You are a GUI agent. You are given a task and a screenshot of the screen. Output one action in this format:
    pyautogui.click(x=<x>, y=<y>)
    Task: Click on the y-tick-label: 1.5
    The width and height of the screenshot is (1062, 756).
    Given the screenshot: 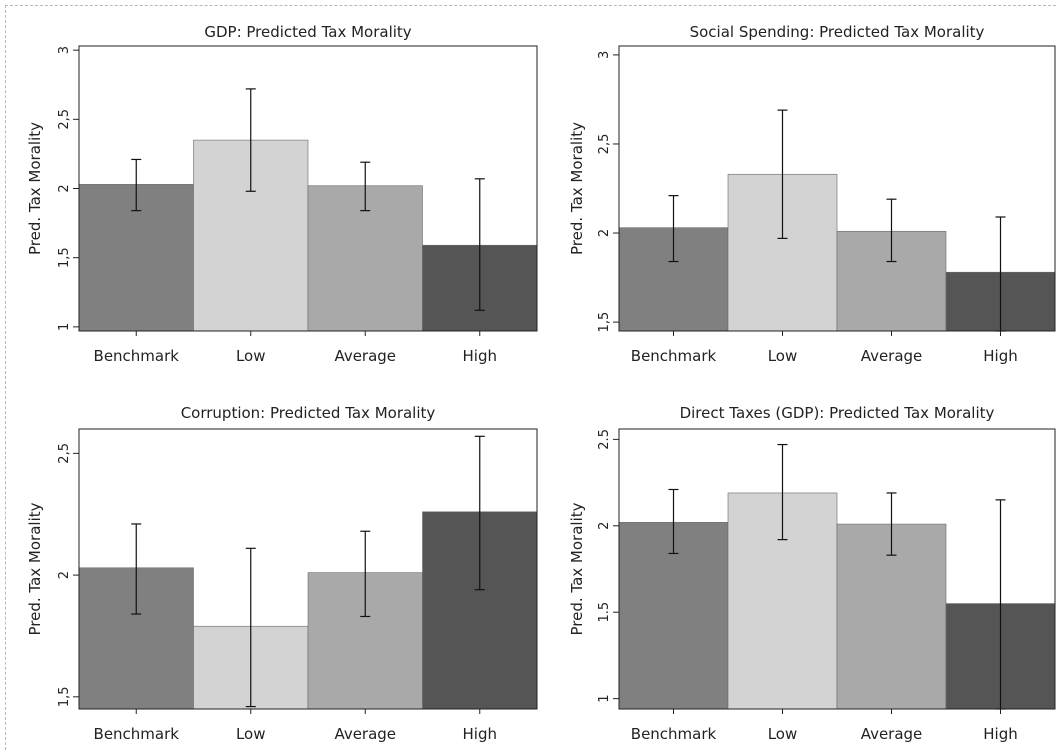 What is the action you would take?
    pyautogui.click(x=604, y=612)
    